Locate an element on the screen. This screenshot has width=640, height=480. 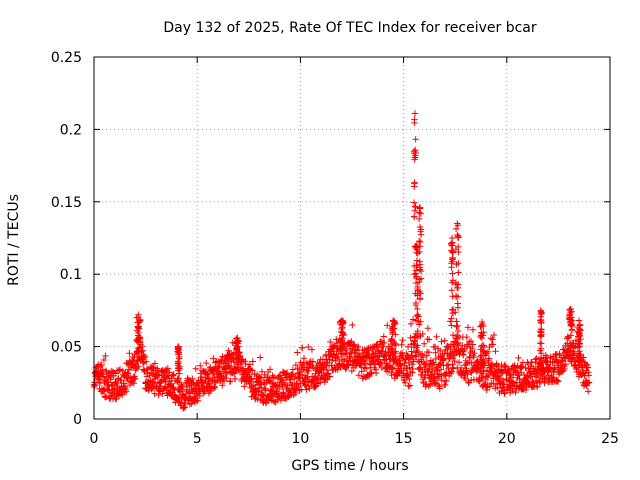
y-tick-label: 0.15 is located at coordinates (66, 203).